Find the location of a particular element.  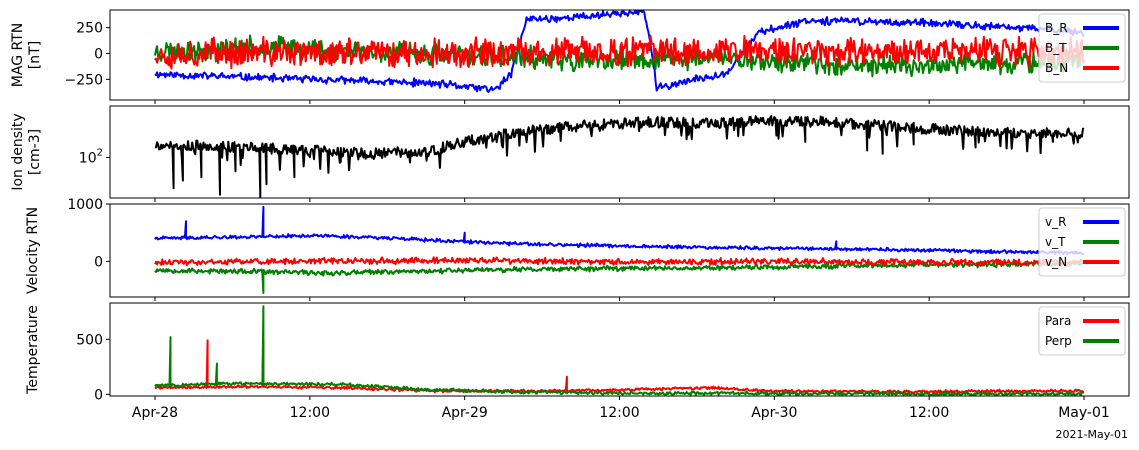

legend-label: v_N is located at coordinates (1056, 262).